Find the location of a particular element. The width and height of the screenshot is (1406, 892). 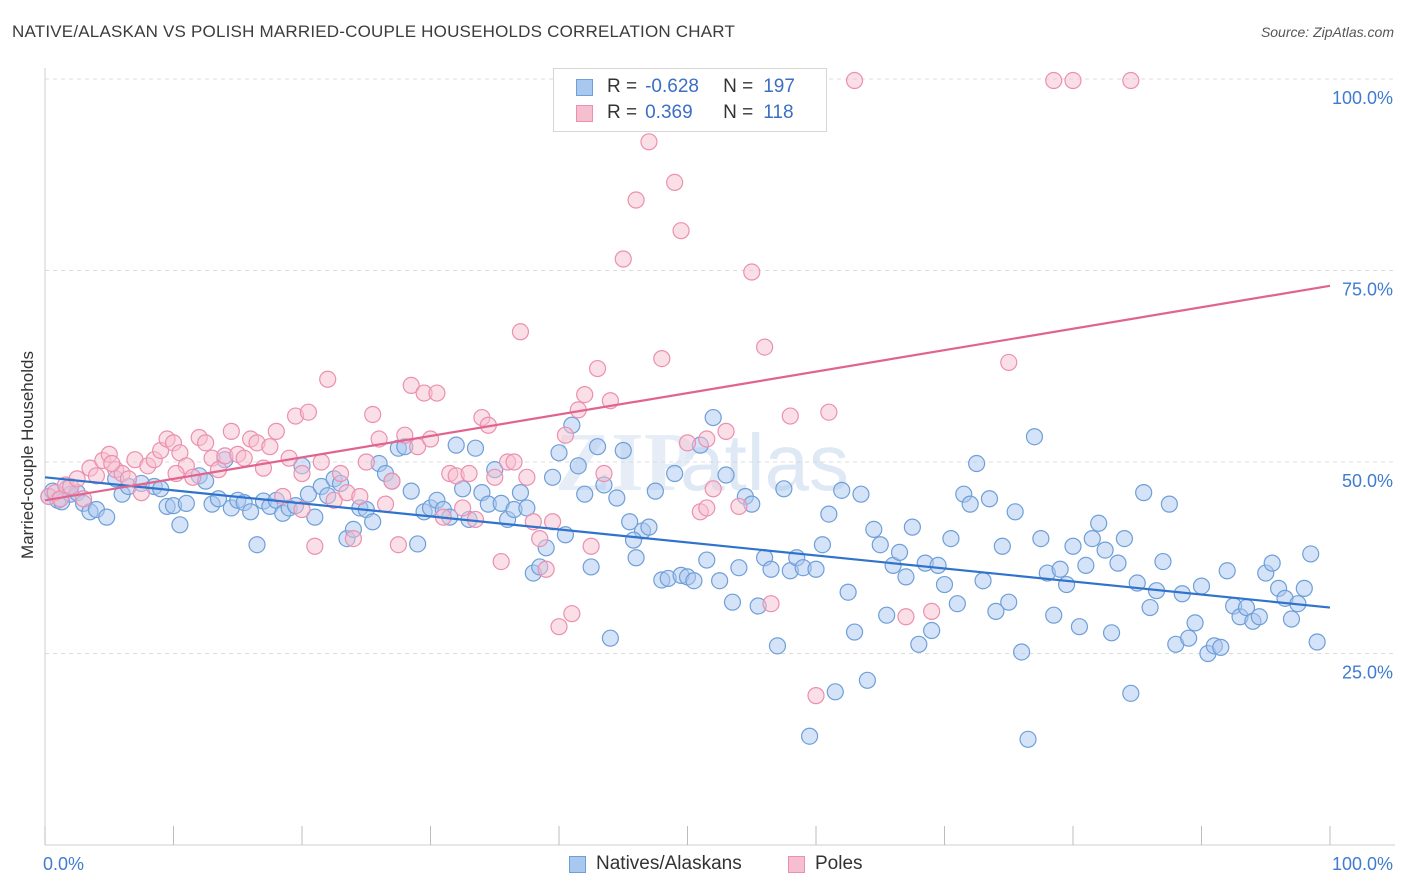

watermark: ZIP atlas is located at coordinates (702, 462).